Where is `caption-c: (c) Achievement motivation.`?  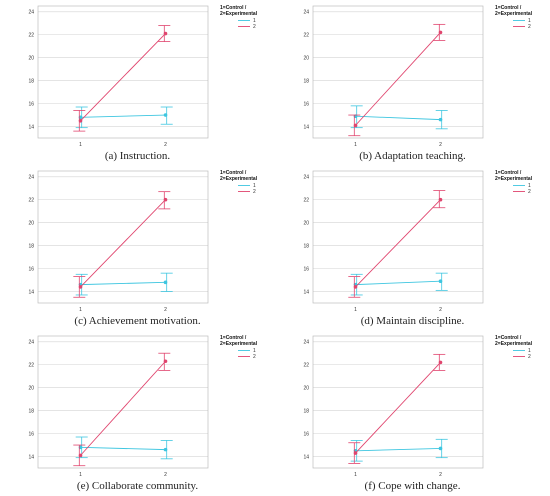 caption-c: (c) Achievement motivation. is located at coordinates (137, 321).